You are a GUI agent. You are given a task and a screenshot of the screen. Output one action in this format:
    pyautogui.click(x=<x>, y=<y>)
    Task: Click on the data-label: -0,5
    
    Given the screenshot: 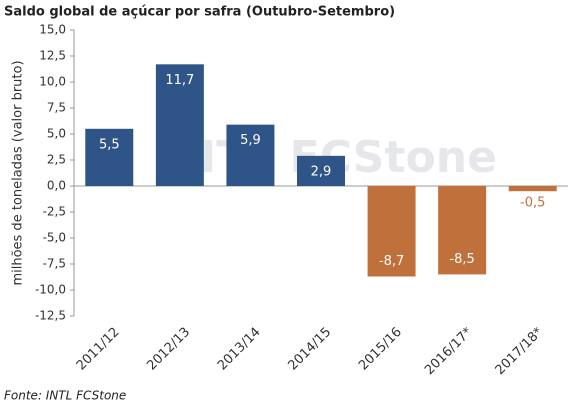 What is the action you would take?
    pyautogui.click(x=532, y=203)
    